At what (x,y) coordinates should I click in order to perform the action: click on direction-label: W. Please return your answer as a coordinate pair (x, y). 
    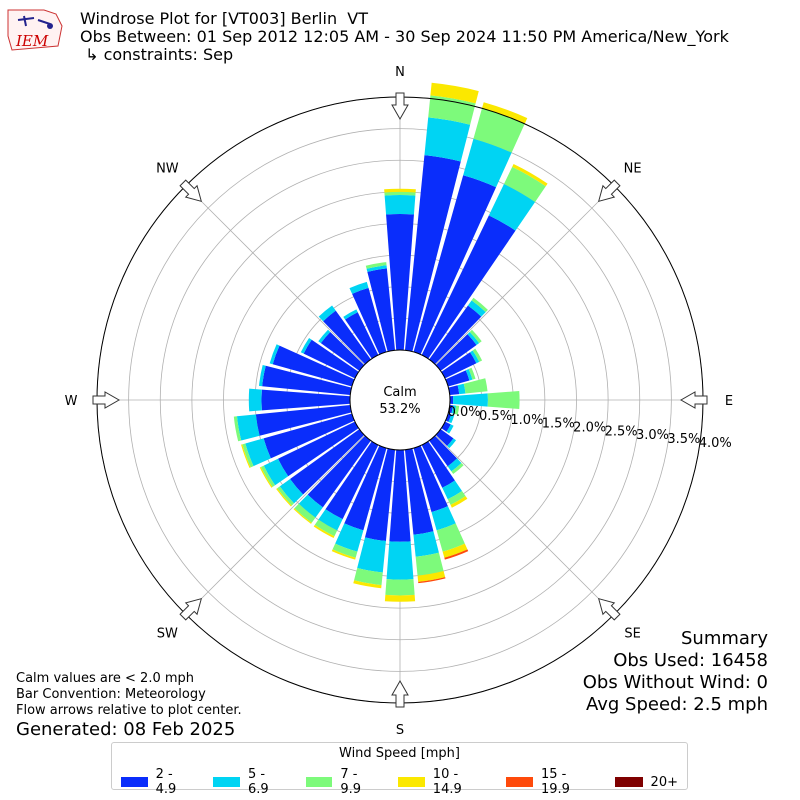
    Looking at the image, I should click on (71, 401).